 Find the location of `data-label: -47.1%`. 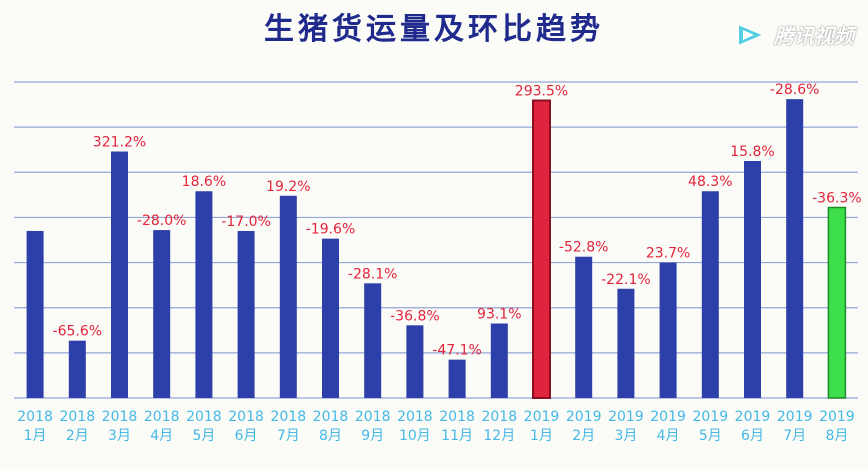

data-label: -47.1% is located at coordinates (457, 351).